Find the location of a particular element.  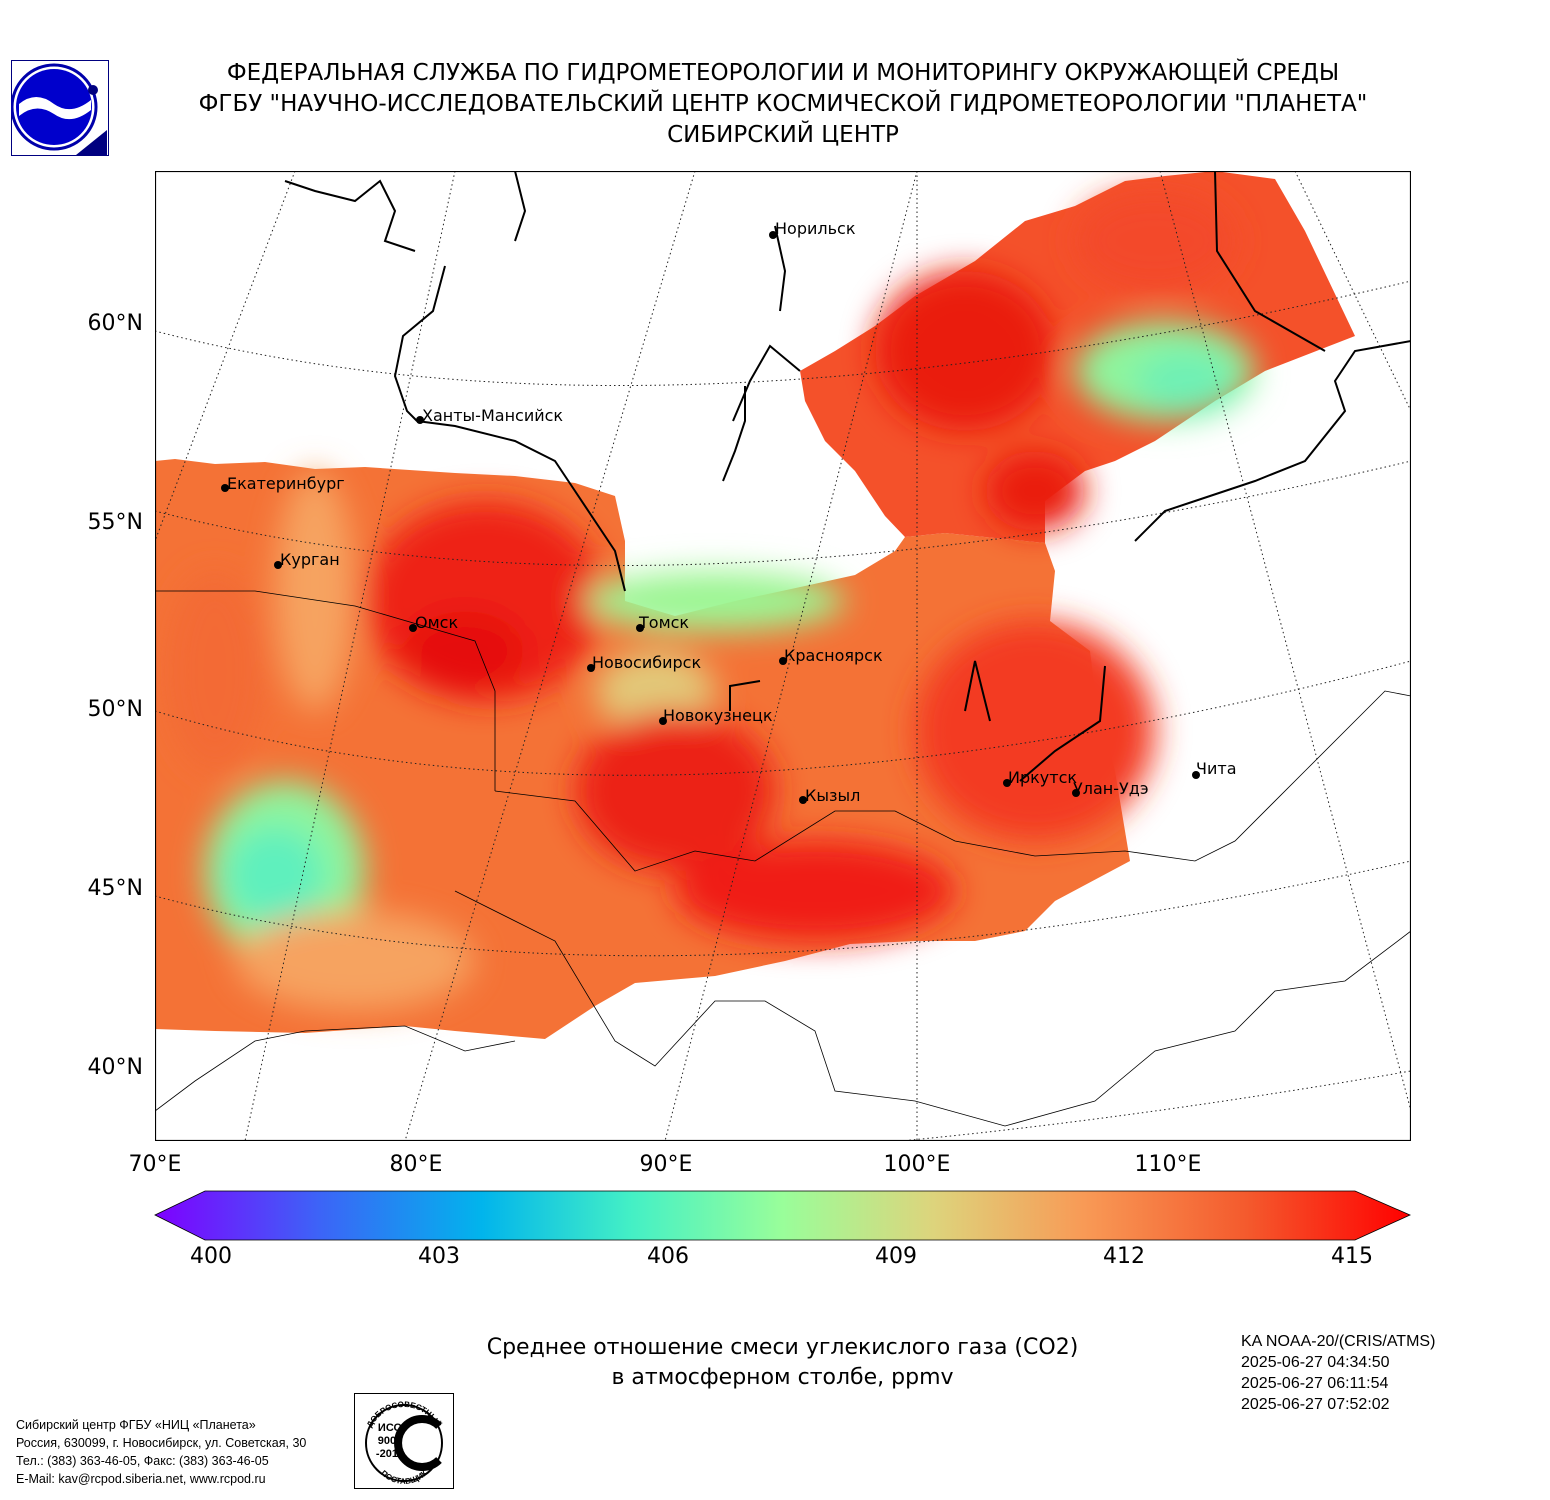

city-yekaterinburg: Екатеринбург is located at coordinates (283, 483).